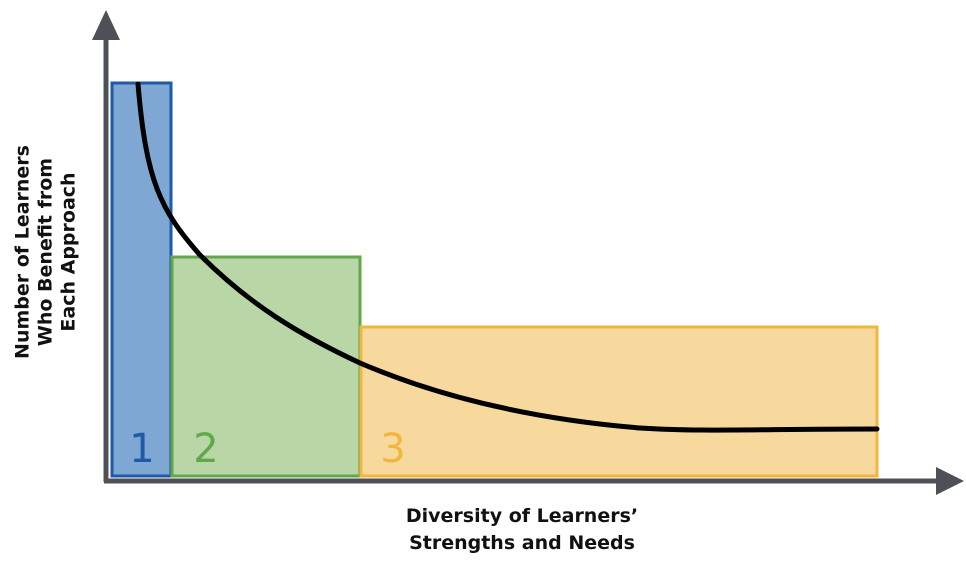  What do you see at coordinates (392, 449) in the screenshot?
I see `region-3-number: 3` at bounding box center [392, 449].